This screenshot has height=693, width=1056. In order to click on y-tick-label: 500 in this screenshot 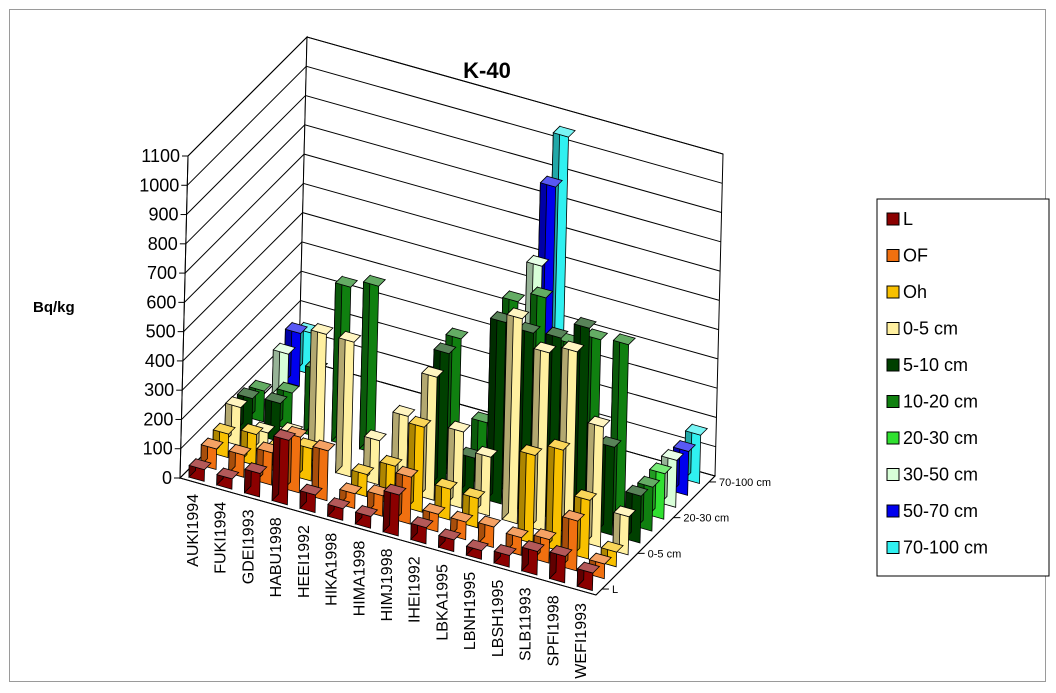, I will do `click(161, 332)`.